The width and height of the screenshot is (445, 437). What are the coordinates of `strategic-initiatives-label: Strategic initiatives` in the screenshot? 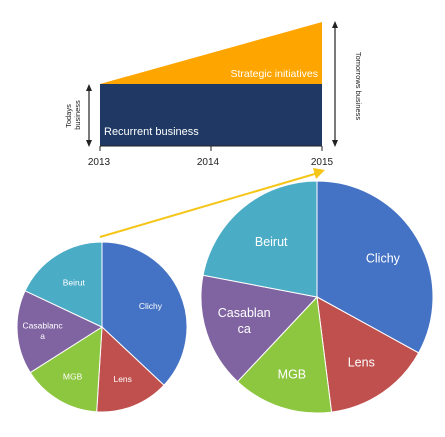 It's located at (274, 74).